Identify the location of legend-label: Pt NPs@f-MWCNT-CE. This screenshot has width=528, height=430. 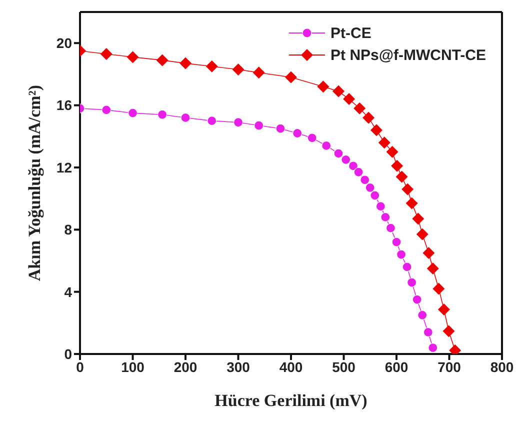
(408, 55).